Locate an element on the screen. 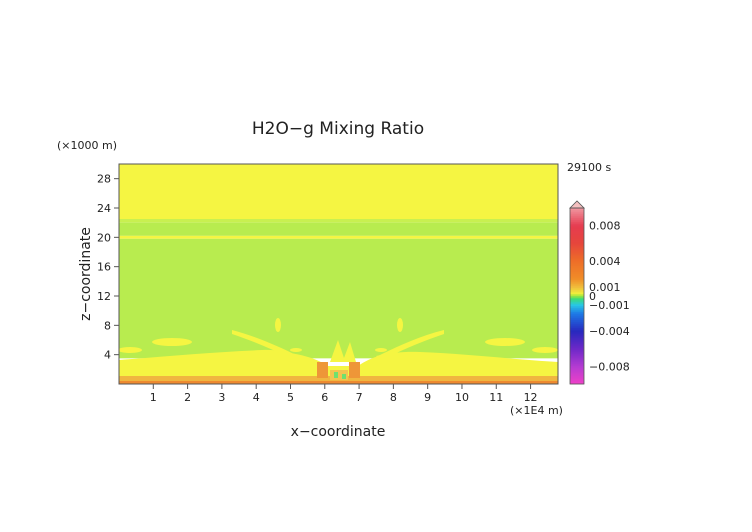 This screenshot has height=532, width=752. x-unit-label: (×1E4 m) is located at coordinates (536, 410).